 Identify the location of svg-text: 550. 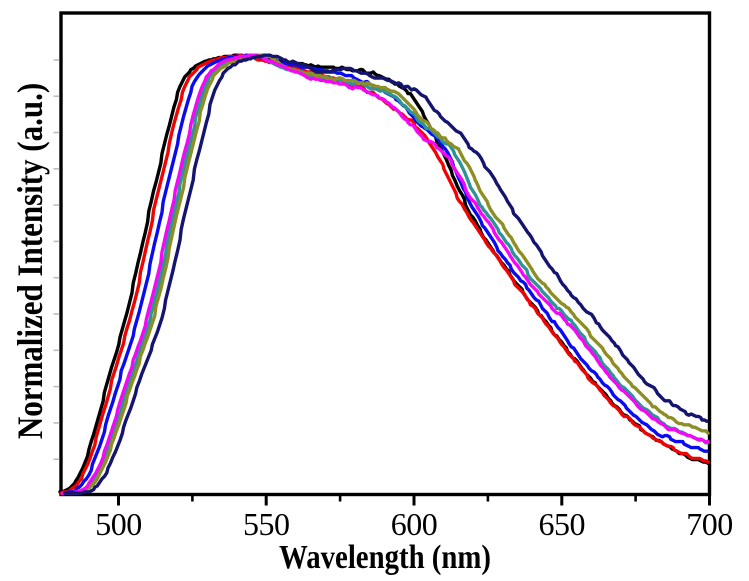
(266, 524).